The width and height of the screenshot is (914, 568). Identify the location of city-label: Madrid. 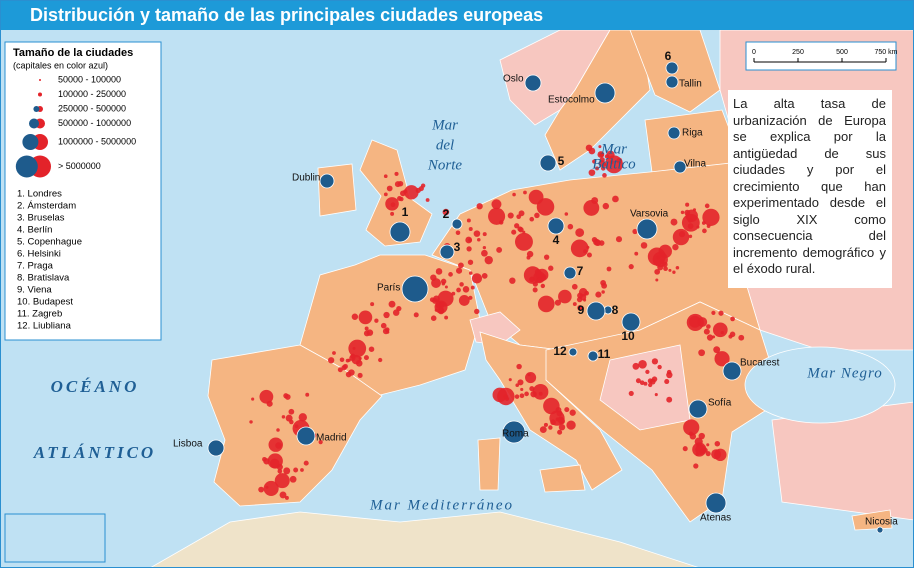
(331, 438).